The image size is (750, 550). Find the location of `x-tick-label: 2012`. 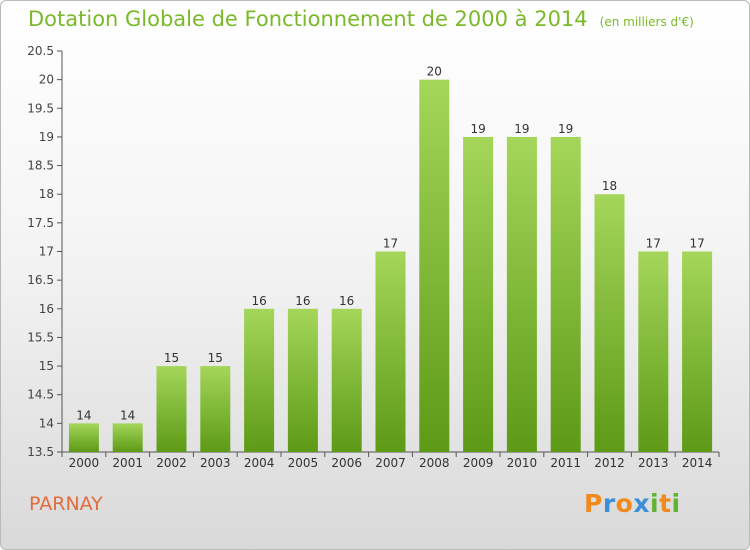

x-tick-label: 2012 is located at coordinates (609, 463).